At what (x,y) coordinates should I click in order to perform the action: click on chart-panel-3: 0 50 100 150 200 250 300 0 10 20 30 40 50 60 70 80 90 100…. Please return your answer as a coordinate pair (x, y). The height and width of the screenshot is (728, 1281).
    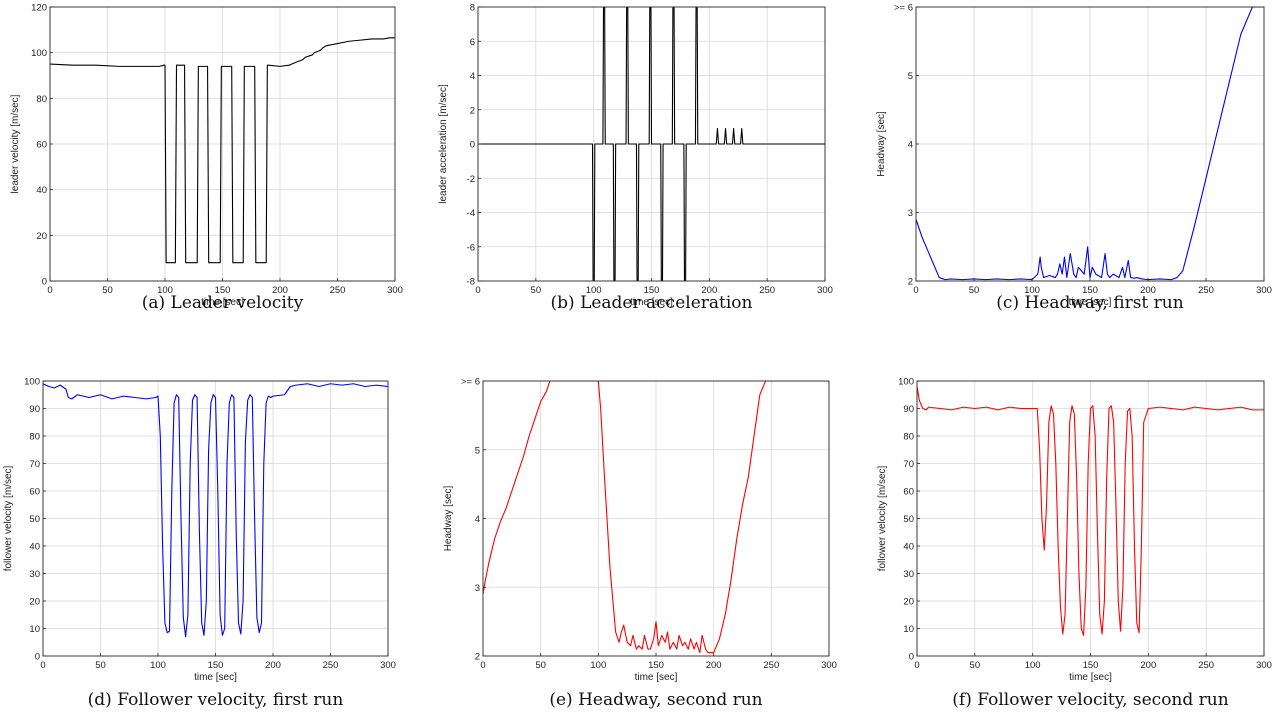
    Looking at the image, I should click on (199, 544).